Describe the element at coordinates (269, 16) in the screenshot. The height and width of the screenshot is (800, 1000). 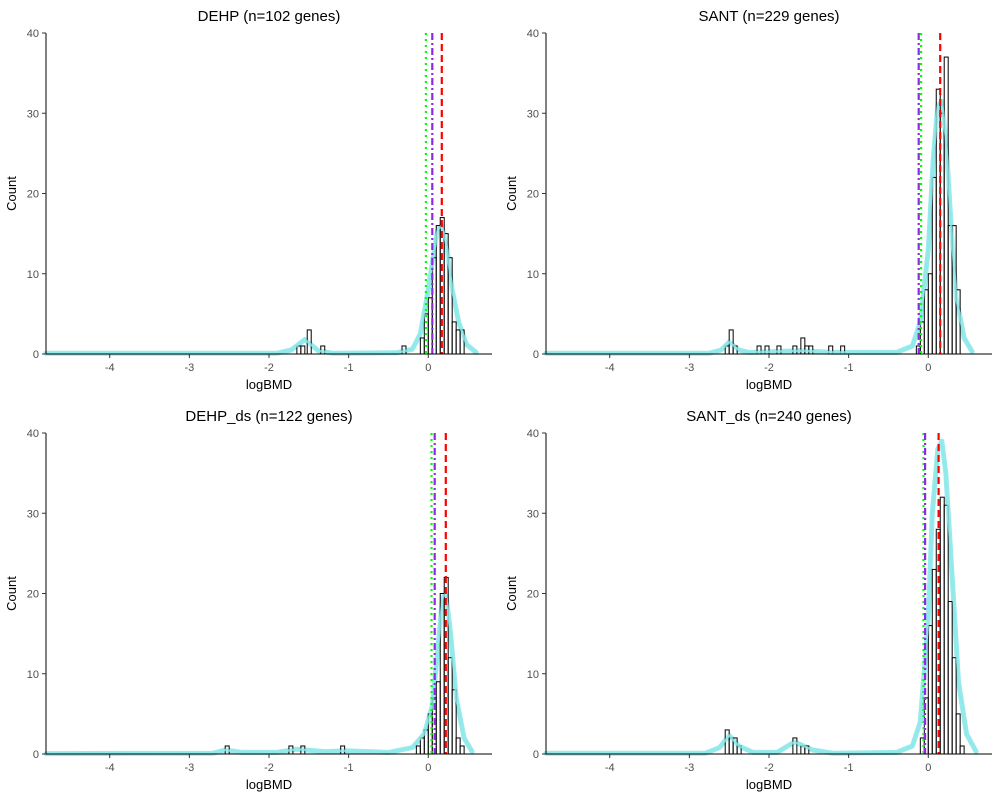
I see `panel-title: DEHP (n=102 genes)` at that location.